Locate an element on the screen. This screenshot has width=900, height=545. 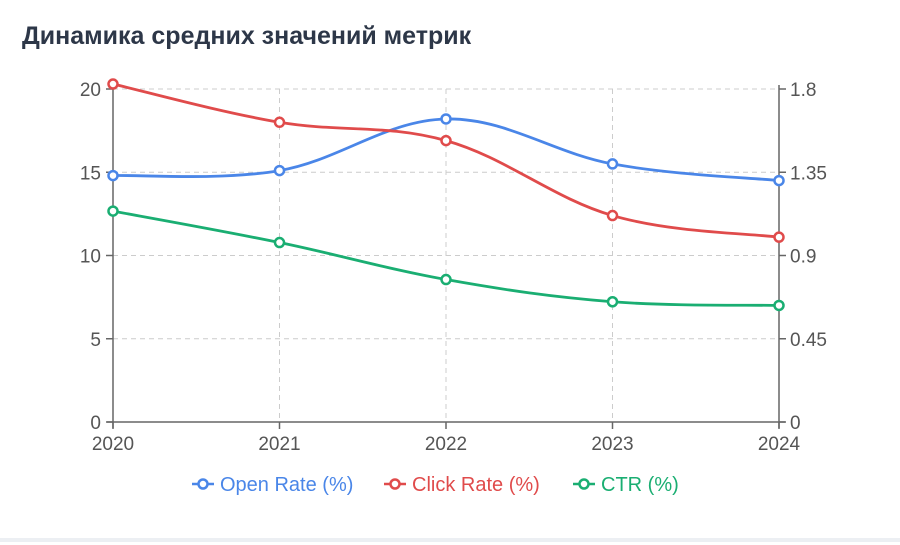
y-left-tick-label: 20 is located at coordinates (90, 90).